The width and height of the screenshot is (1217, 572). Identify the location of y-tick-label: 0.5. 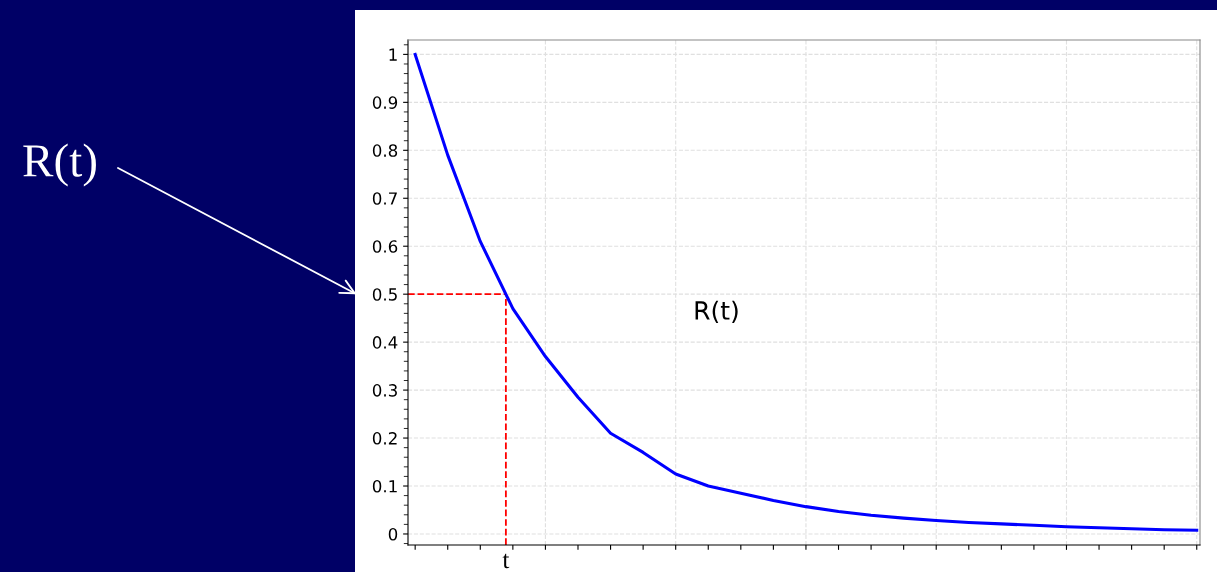
(384, 294).